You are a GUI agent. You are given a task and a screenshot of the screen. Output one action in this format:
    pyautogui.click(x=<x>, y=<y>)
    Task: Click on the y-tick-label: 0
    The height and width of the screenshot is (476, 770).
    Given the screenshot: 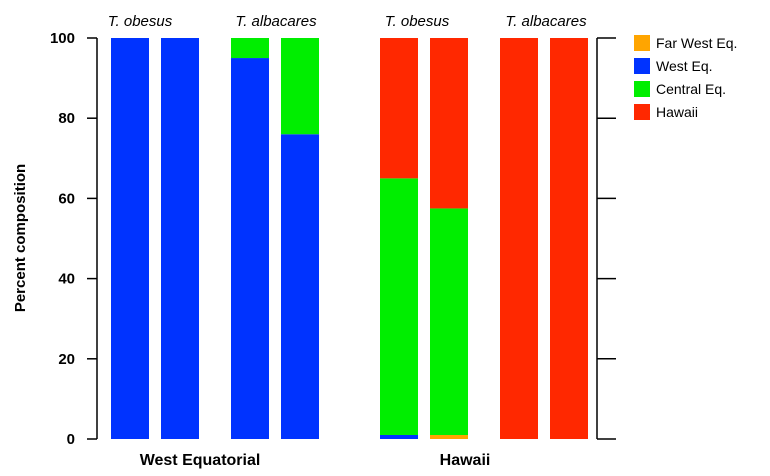 What is the action you would take?
    pyautogui.click(x=71, y=439)
    